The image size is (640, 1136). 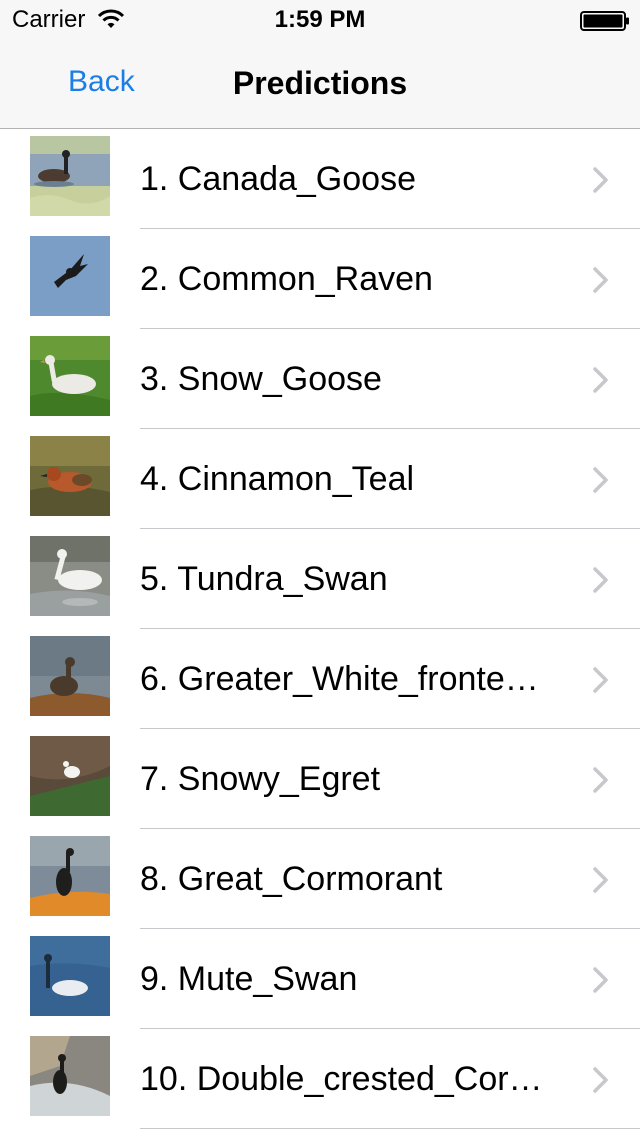 What do you see at coordinates (70, 576) in the screenshot?
I see `tundra-swan-photo` at bounding box center [70, 576].